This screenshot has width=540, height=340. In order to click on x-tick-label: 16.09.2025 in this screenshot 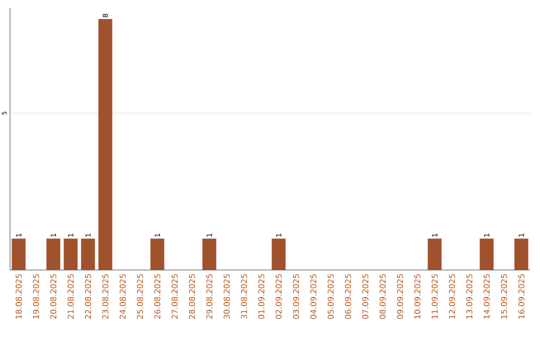, I will do `click(521, 296)`.